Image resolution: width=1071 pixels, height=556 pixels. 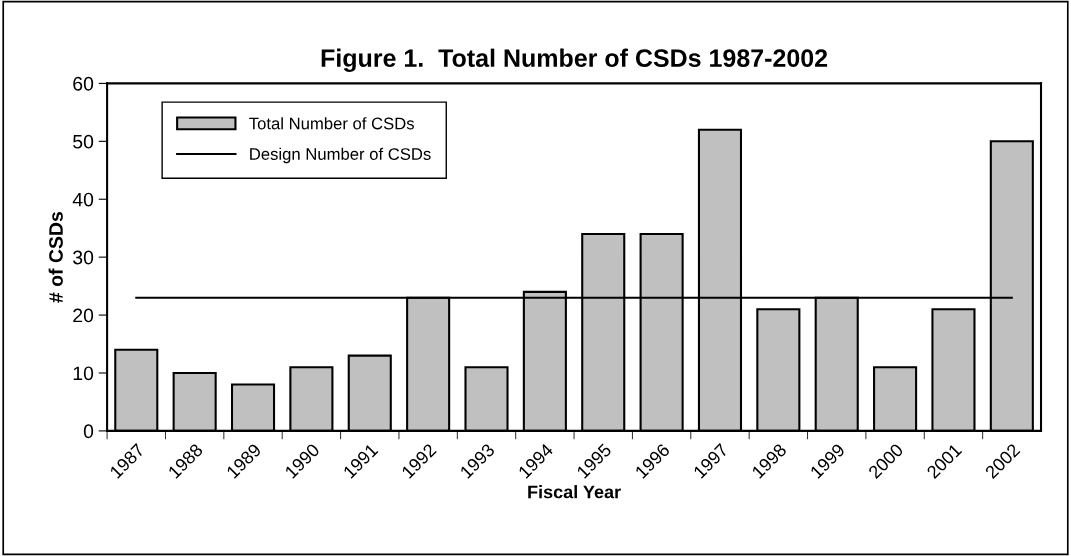 I want to click on y-tick-label: 20, so click(x=83, y=315).